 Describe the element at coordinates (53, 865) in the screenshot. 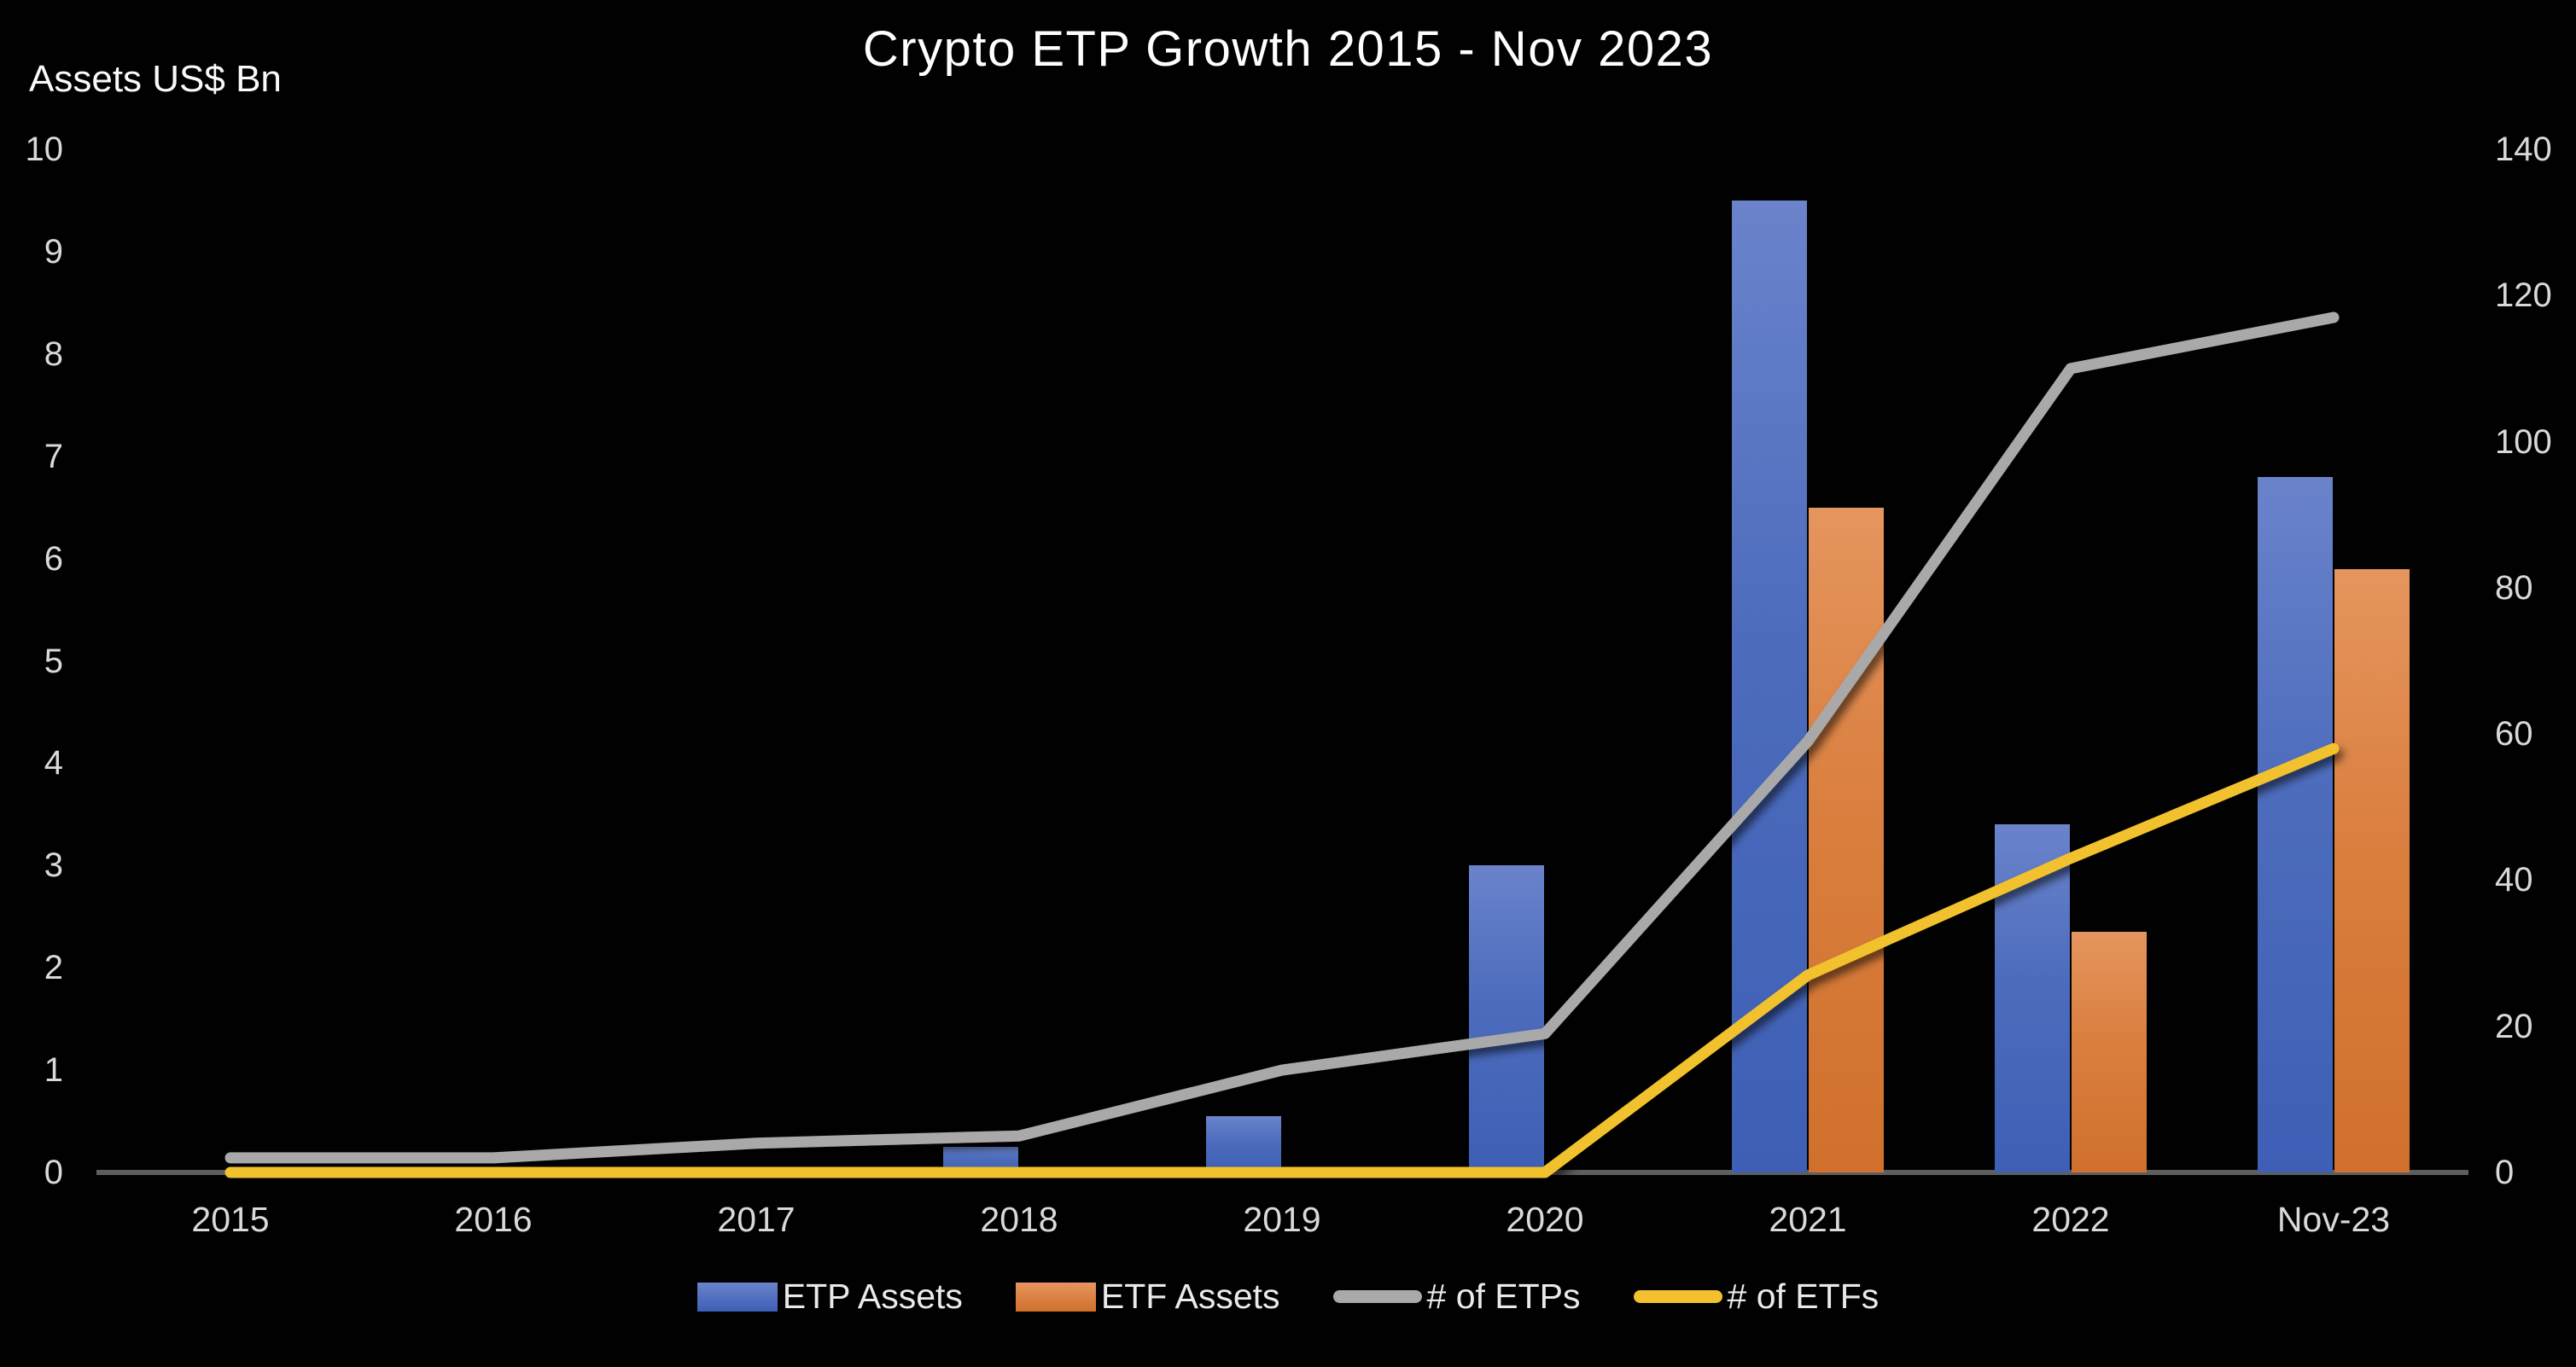

I see `left-axis-tick: 3` at that location.